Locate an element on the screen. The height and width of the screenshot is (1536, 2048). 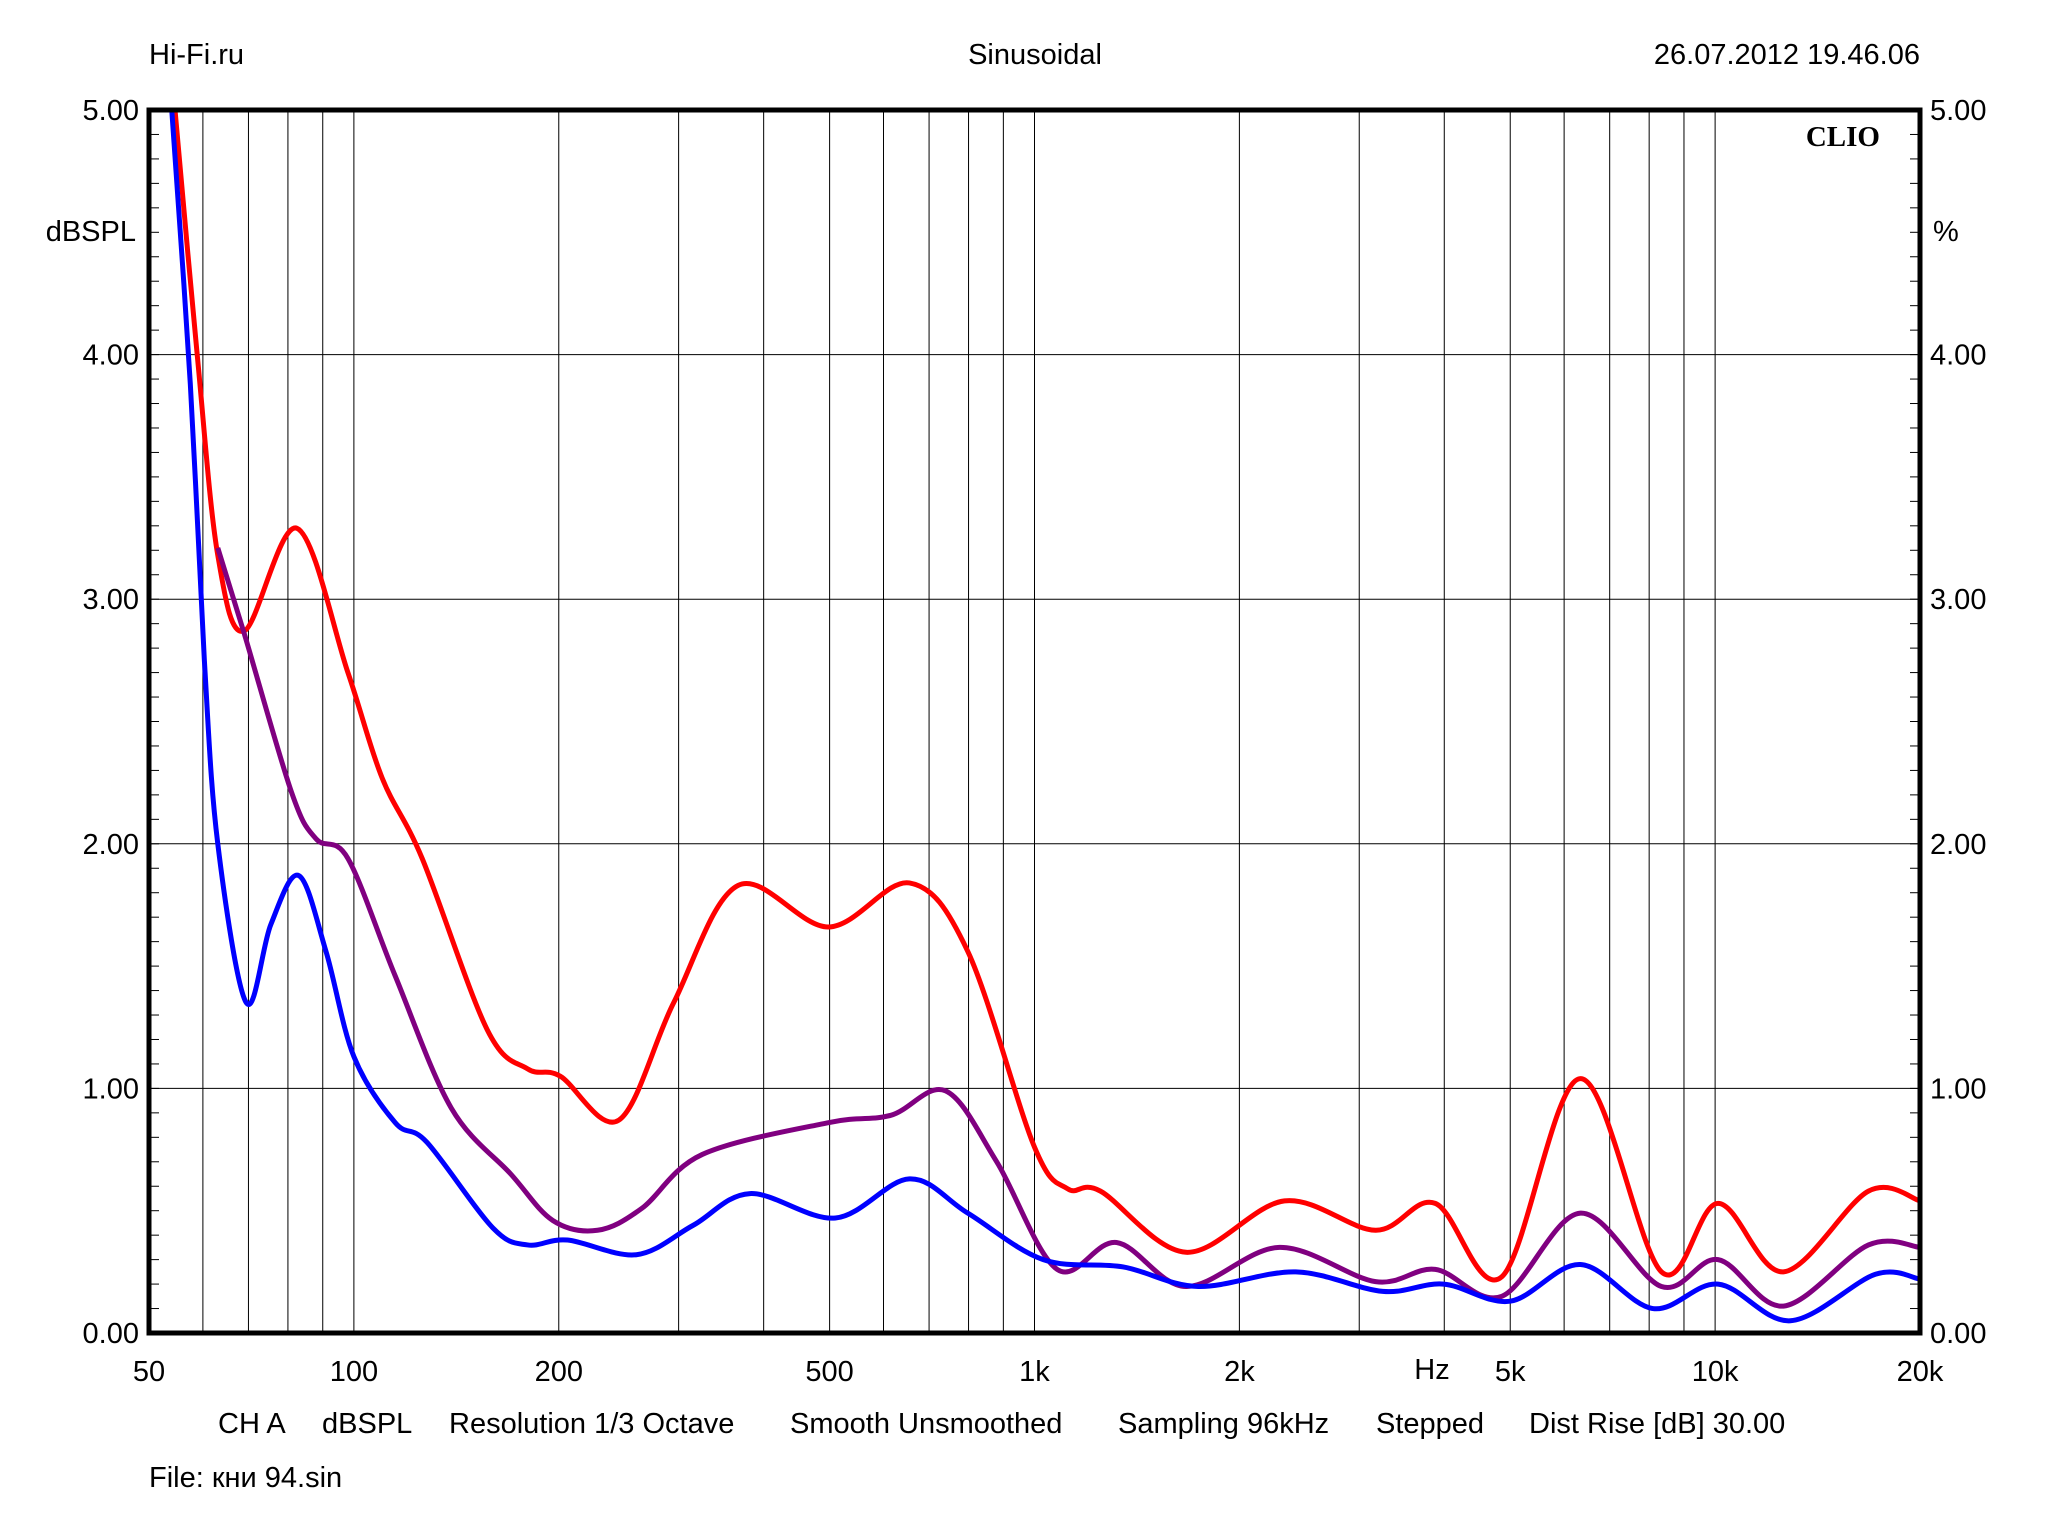
y-tick-label-right: 5.00 is located at coordinates (1958, 111).